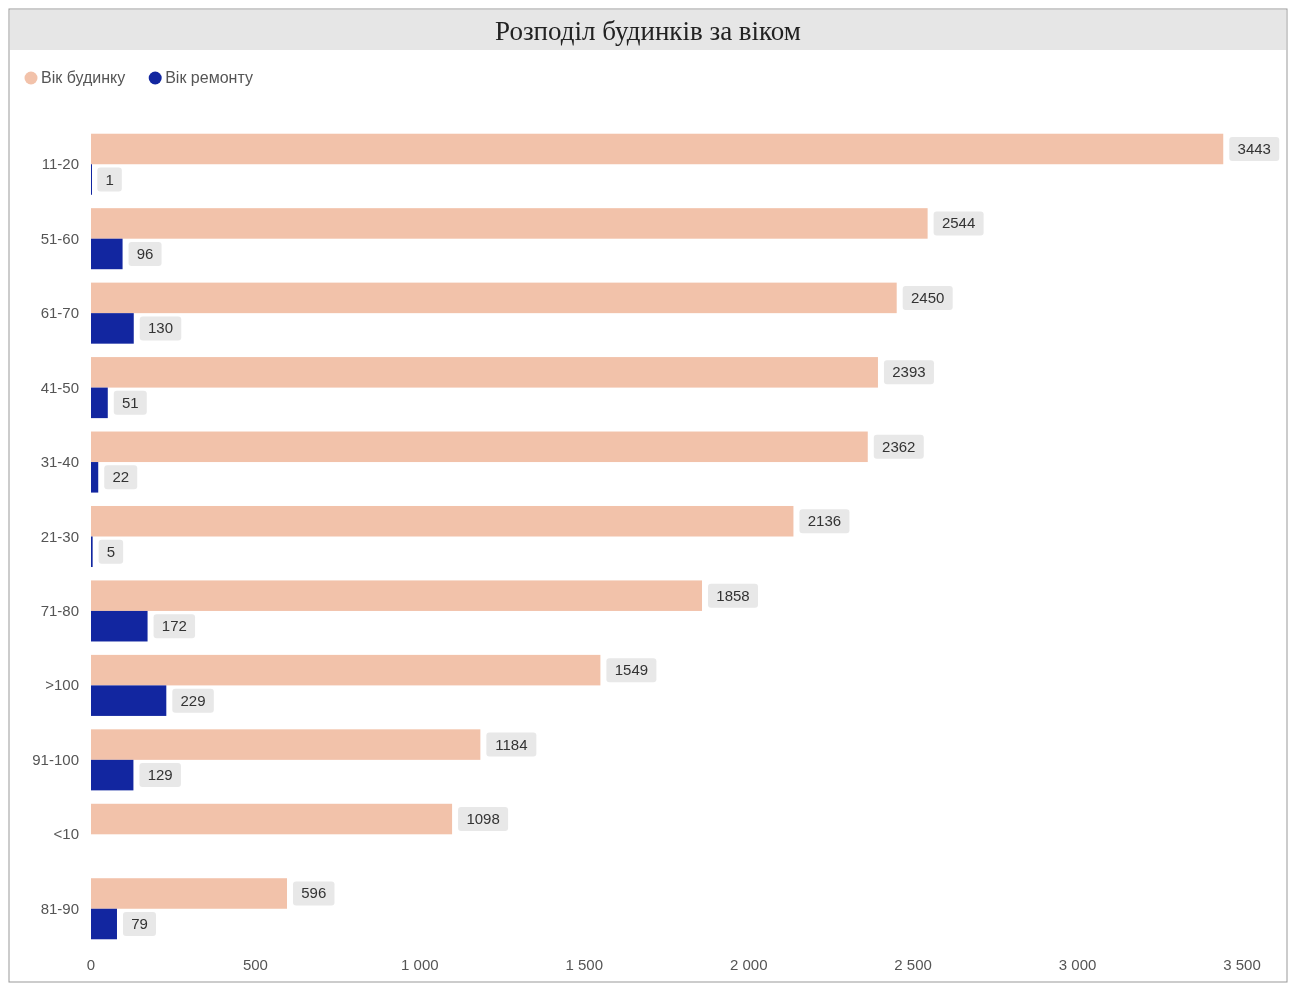 This screenshot has height=983, width=1295. I want to click on data-label: 5, so click(111, 551).